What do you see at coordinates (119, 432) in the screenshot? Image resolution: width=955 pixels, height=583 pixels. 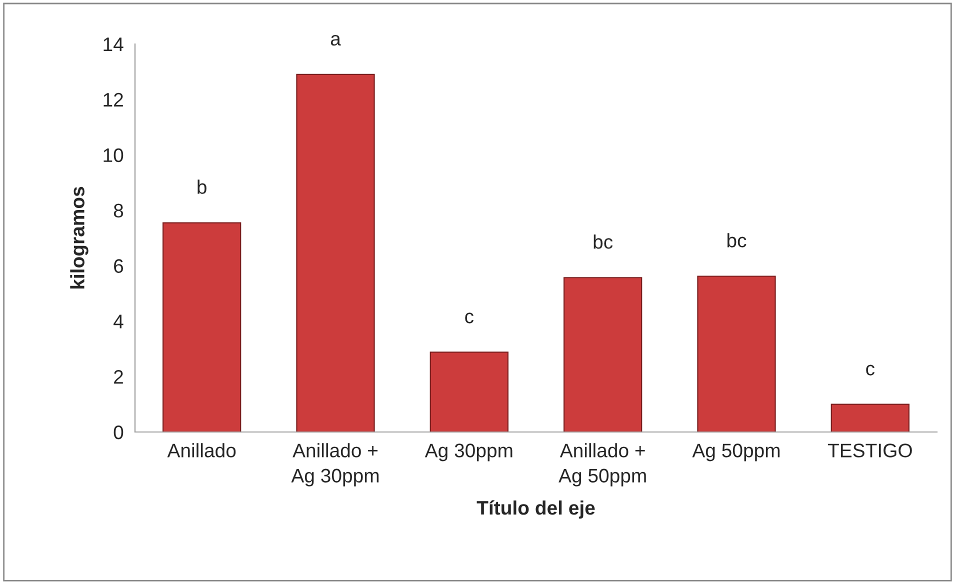 I see `y-tick-label: 0` at bounding box center [119, 432].